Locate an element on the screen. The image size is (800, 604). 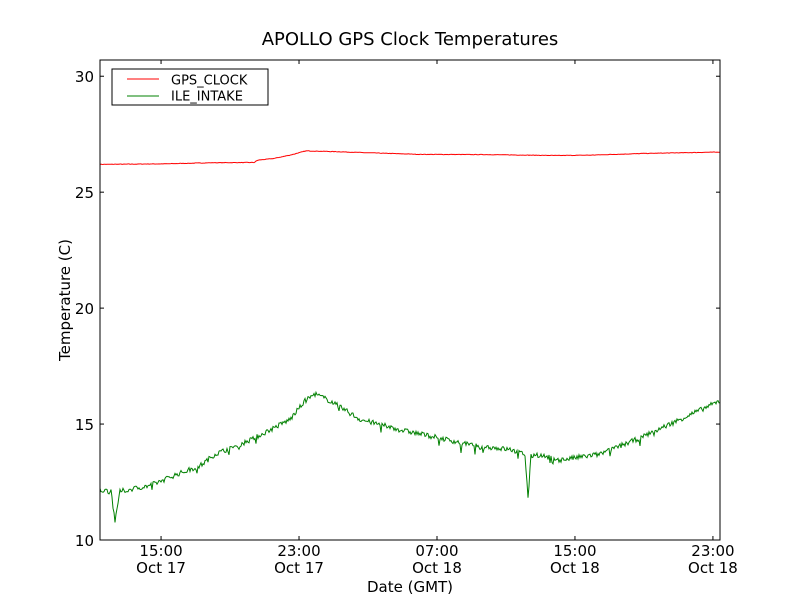
y-tick-label: 20 is located at coordinates (84, 309).